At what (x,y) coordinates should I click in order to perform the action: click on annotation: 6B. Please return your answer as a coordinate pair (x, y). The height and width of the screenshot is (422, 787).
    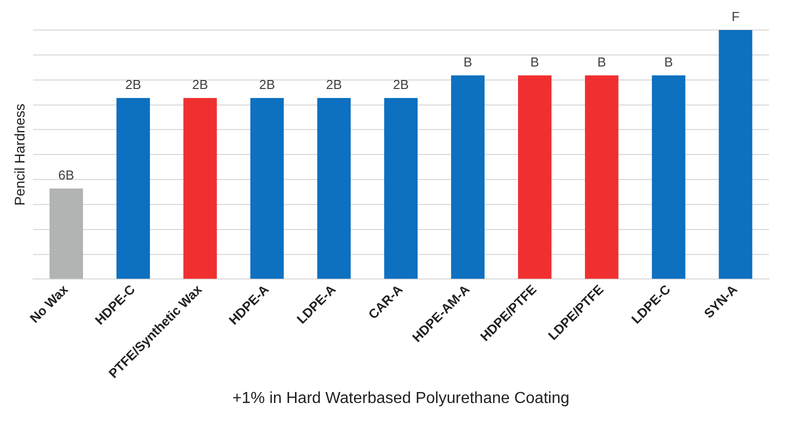
    Looking at the image, I should click on (66, 175).